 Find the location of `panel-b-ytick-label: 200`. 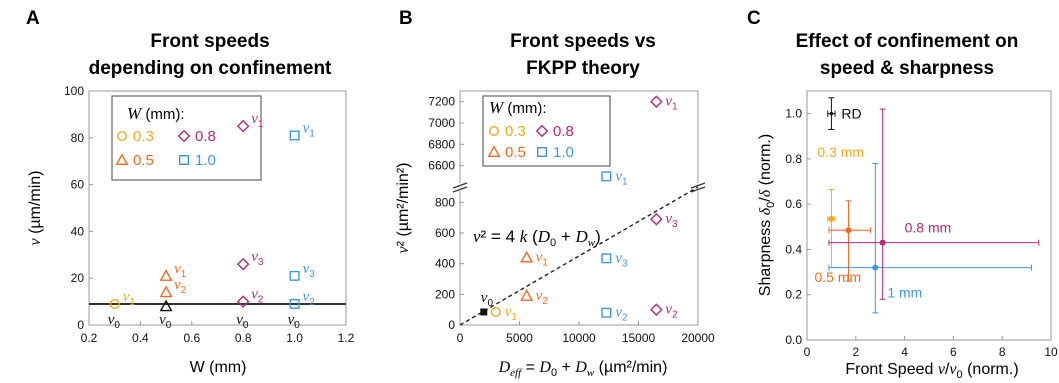

panel-b-ytick-label: 200 is located at coordinates (445, 294).